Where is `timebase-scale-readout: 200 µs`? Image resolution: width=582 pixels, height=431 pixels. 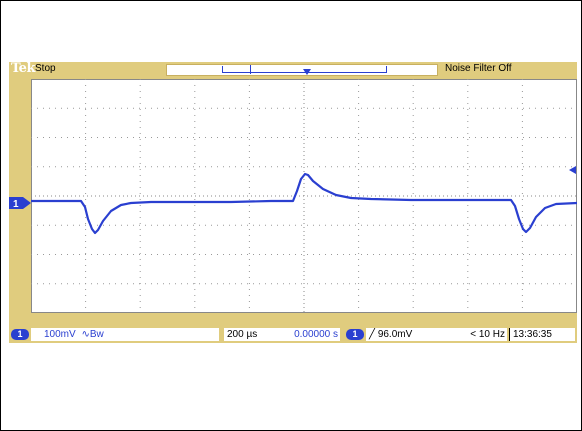 timebase-scale-readout: 200 µs is located at coordinates (256, 334).